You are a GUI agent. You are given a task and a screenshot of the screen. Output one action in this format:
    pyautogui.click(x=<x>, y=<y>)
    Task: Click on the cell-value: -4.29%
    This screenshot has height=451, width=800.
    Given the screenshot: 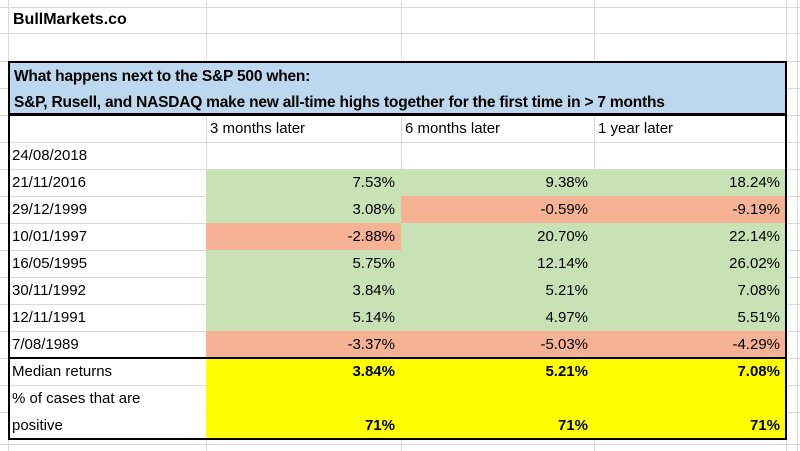 What is the action you would take?
    pyautogui.click(x=690, y=344)
    